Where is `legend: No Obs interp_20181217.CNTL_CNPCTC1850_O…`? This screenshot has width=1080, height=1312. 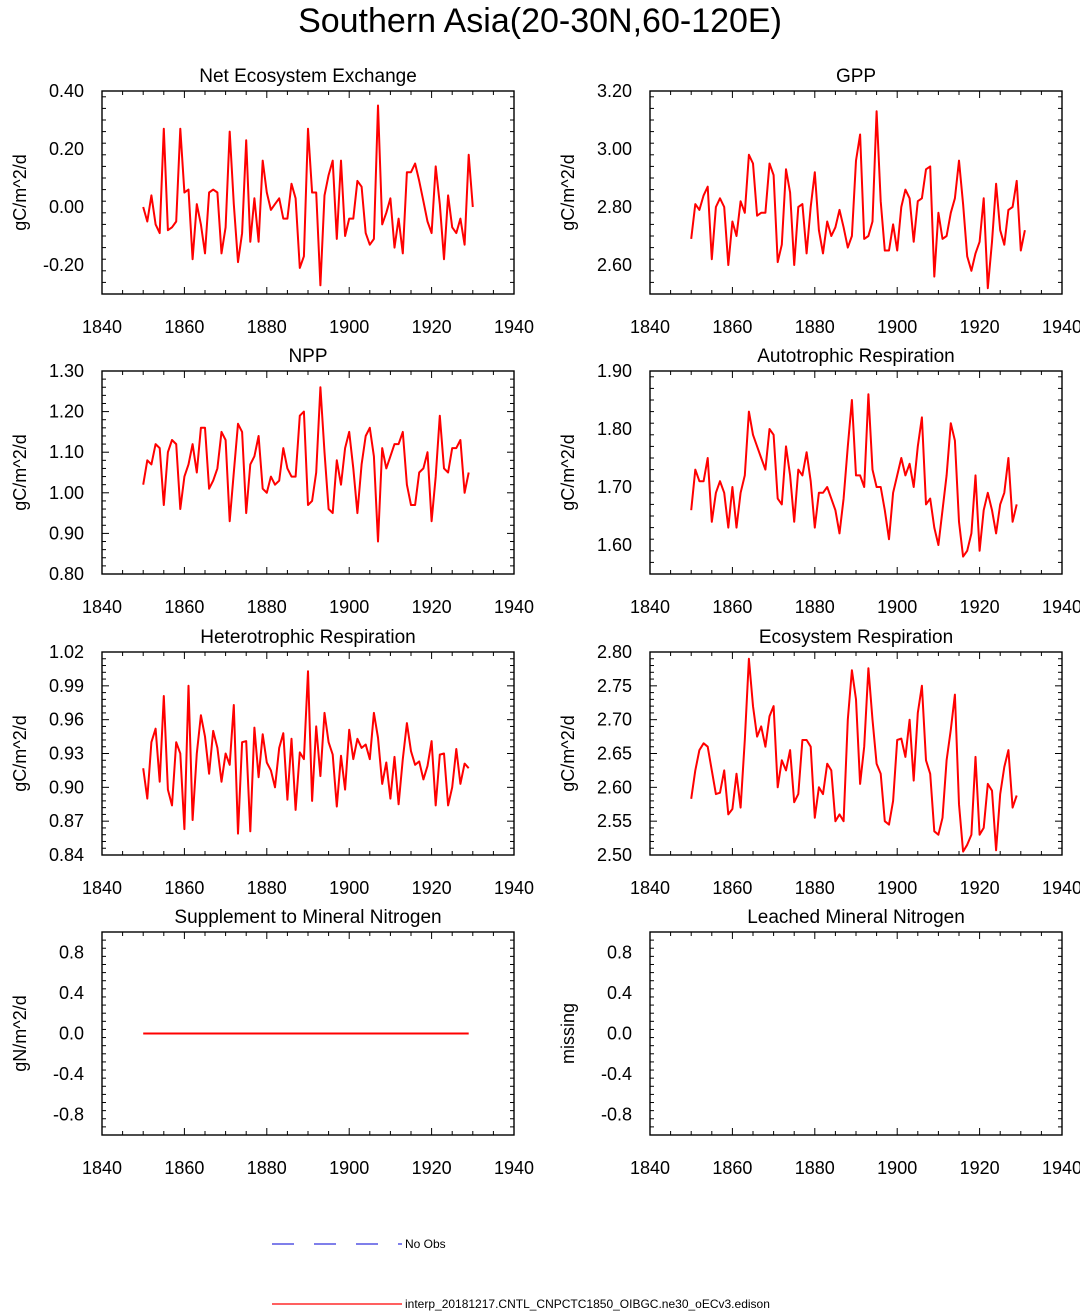 legend: No Obs interp_20181217.CNTL_CNPCTC1850_O… is located at coordinates (521, 1274).